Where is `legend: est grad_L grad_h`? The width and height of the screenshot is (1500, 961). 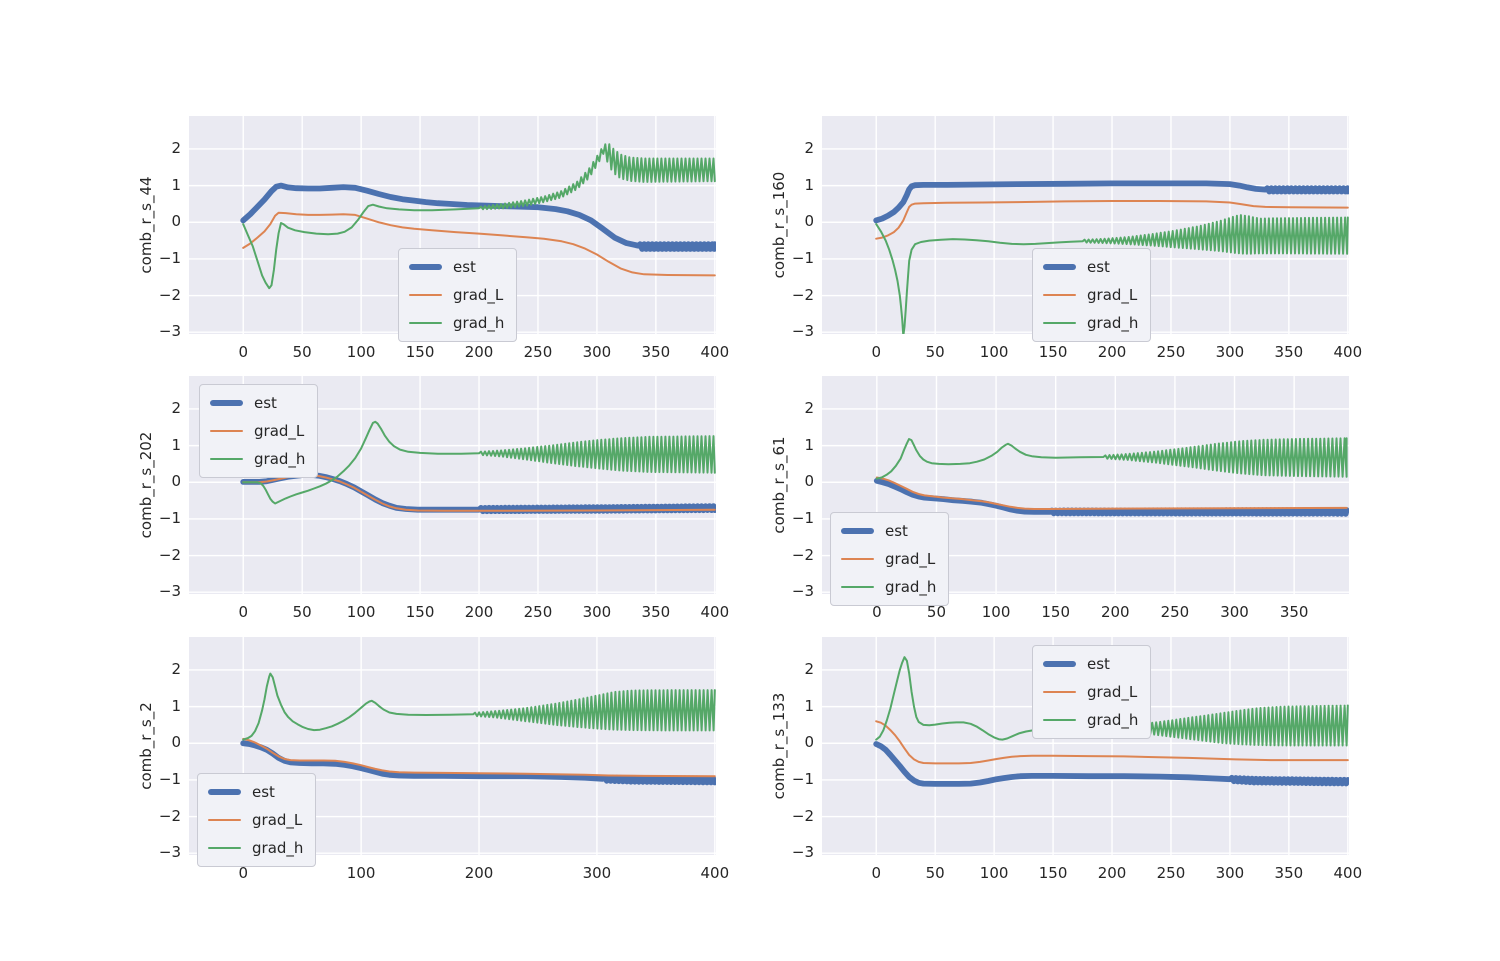
legend: est grad_L grad_h is located at coordinates (1092, 295).